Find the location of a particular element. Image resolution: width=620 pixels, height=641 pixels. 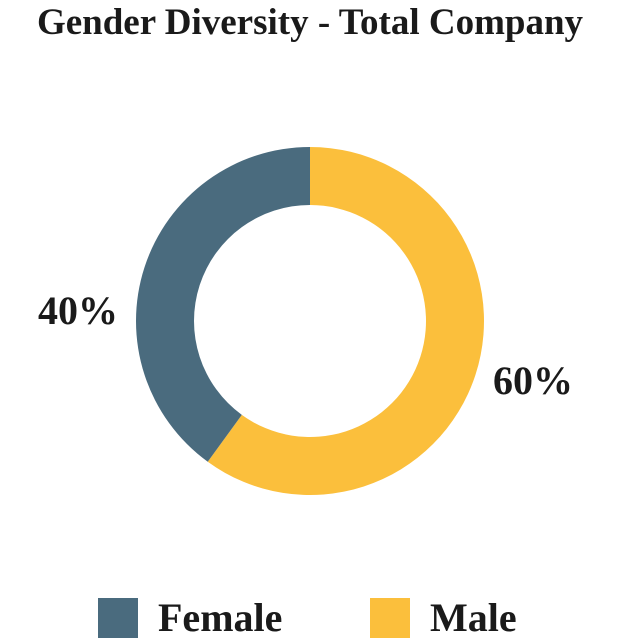

value-label-female: 40% is located at coordinates (78, 310).